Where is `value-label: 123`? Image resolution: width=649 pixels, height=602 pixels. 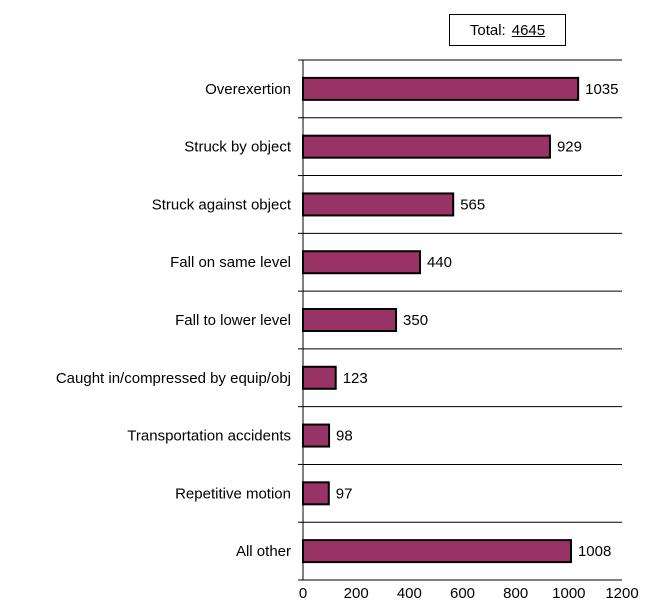
value-label: 123 is located at coordinates (355, 378).